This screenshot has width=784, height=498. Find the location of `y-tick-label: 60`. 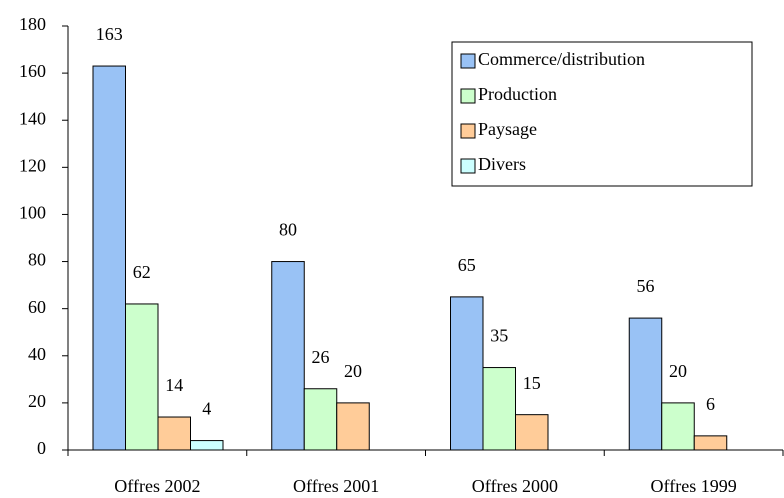

y-tick-label: 60 is located at coordinates (37, 307).